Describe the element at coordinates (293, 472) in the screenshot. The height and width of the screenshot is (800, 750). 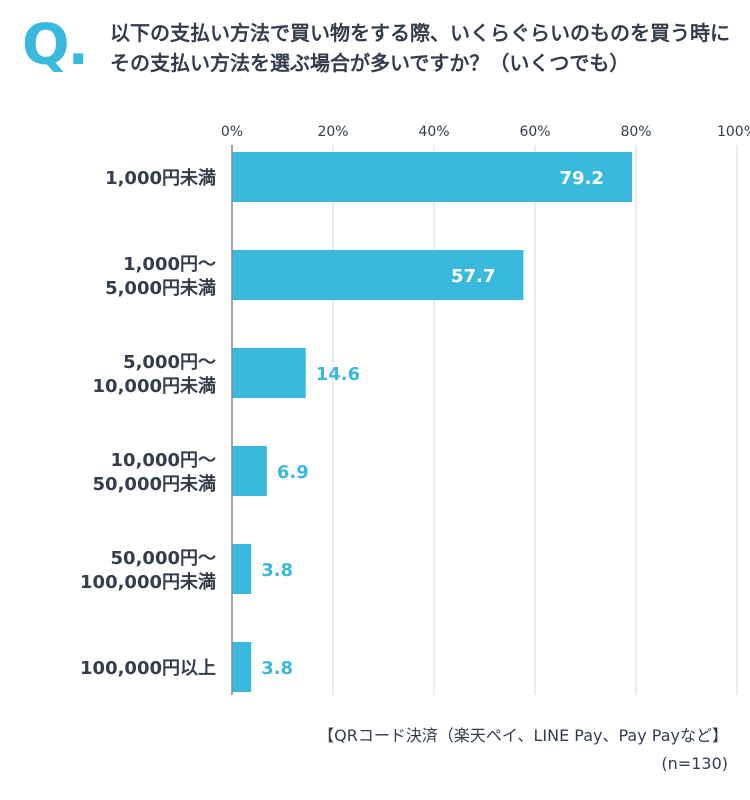
I see `data-label: 6.9` at that location.